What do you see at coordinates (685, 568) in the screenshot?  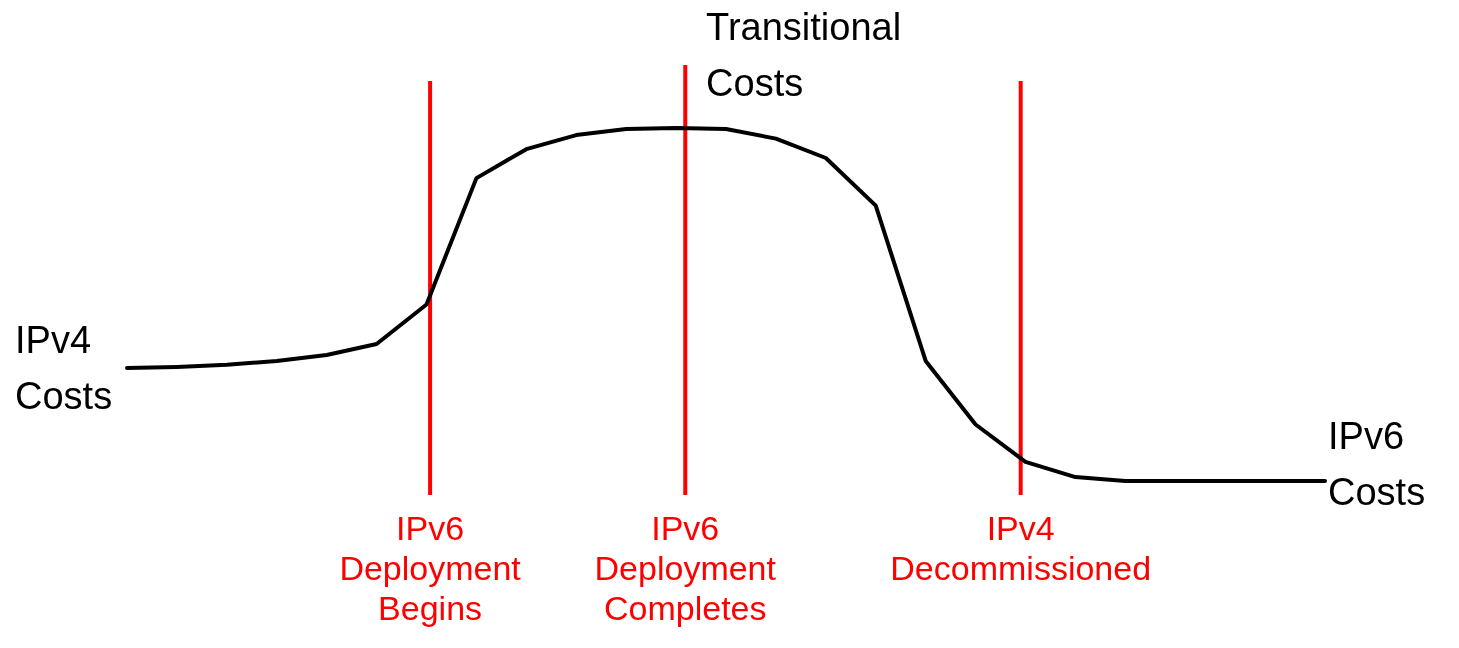 I see `text: IPv6 Deployment Completes` at bounding box center [685, 568].